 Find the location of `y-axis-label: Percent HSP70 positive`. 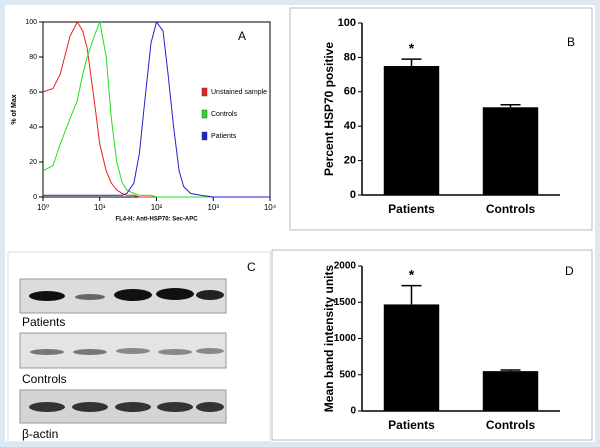

y-axis-label: Percent HSP70 positive is located at coordinates (329, 109).